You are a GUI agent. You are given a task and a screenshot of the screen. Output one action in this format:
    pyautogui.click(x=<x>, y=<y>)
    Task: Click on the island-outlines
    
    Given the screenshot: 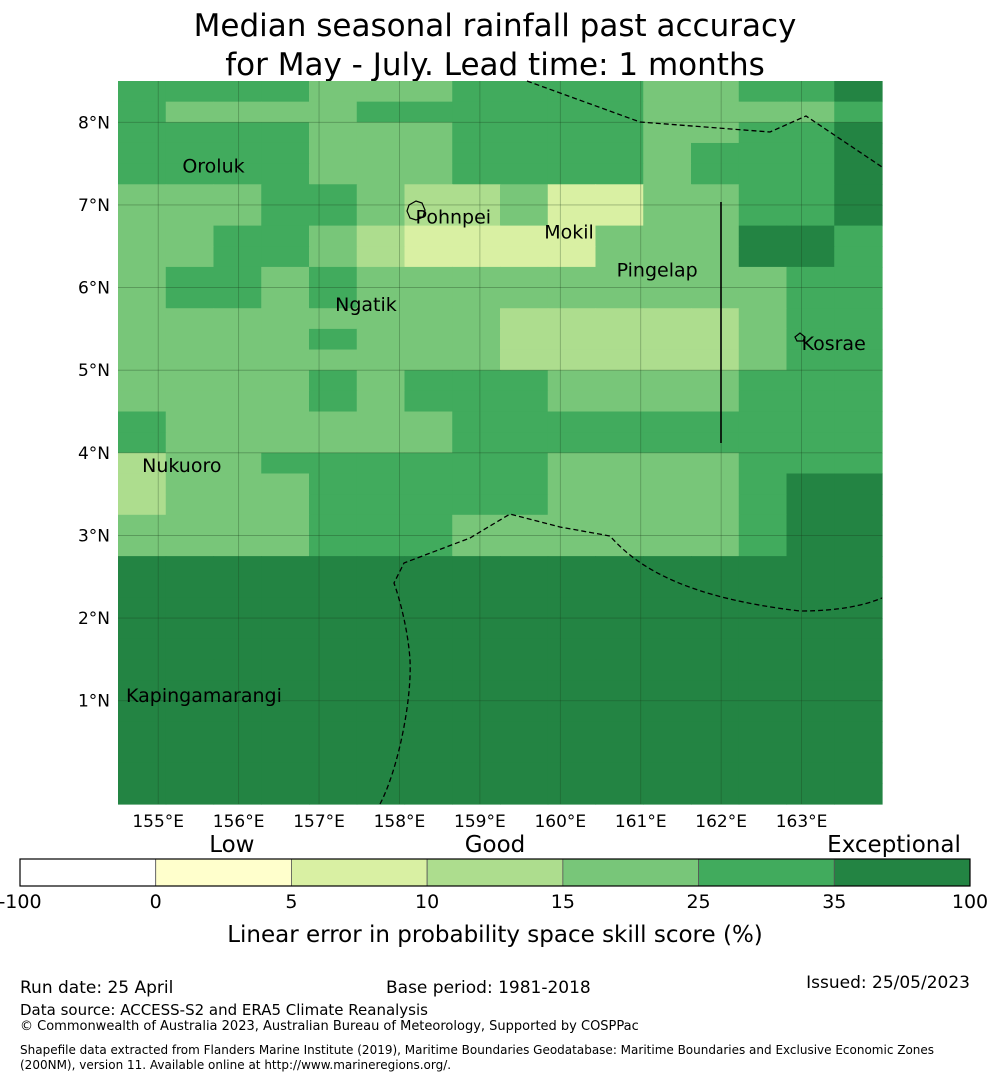 What is the action you would take?
    pyautogui.click(x=606, y=271)
    